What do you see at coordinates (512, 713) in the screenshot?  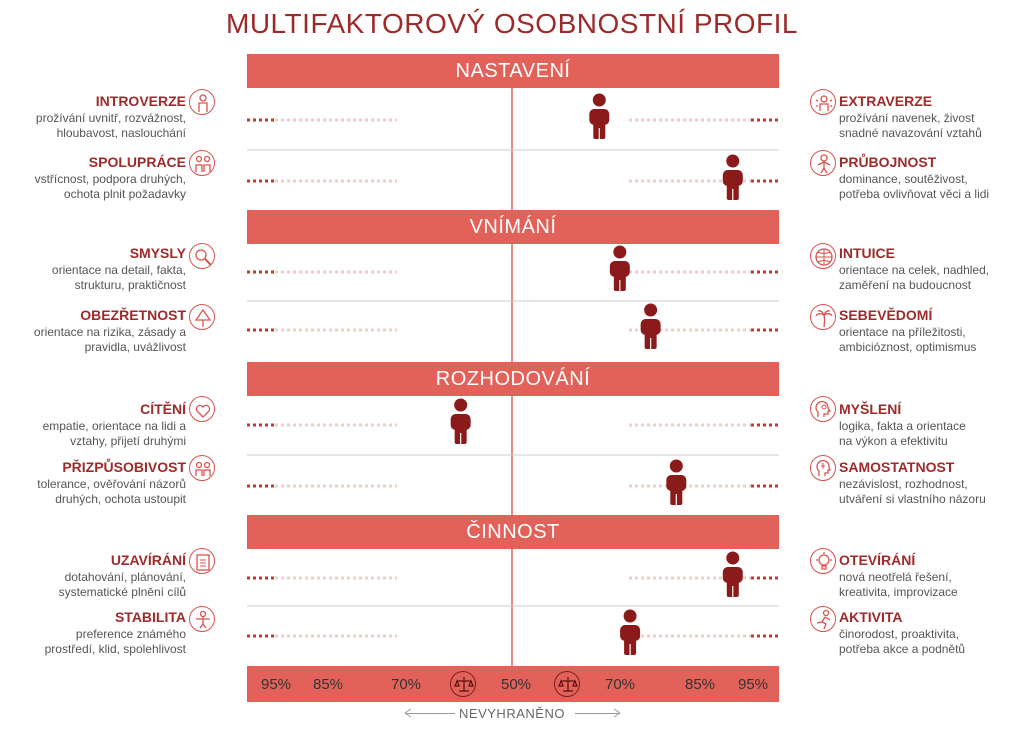 I see `neutral-label: NEVYHRANĚNO` at bounding box center [512, 713].